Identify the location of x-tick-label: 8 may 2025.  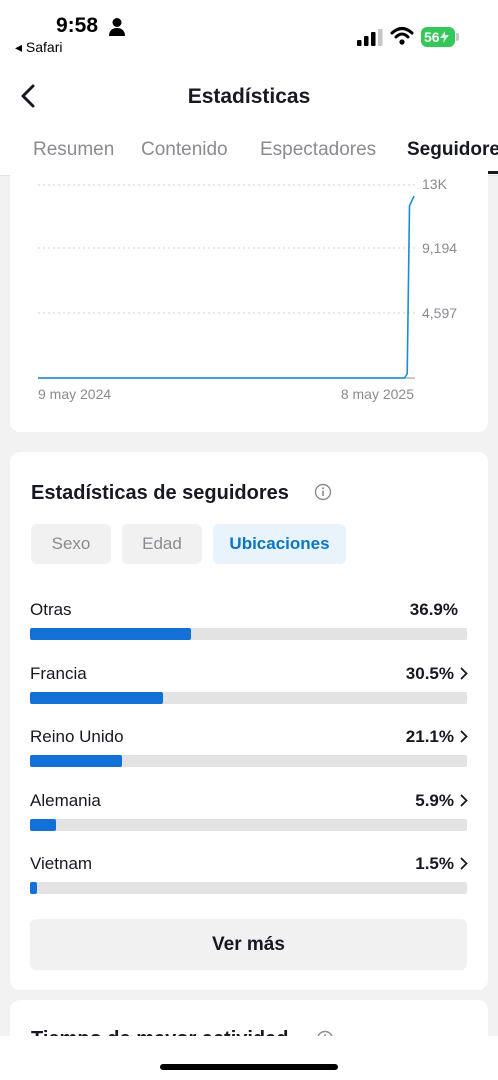
(377, 394).